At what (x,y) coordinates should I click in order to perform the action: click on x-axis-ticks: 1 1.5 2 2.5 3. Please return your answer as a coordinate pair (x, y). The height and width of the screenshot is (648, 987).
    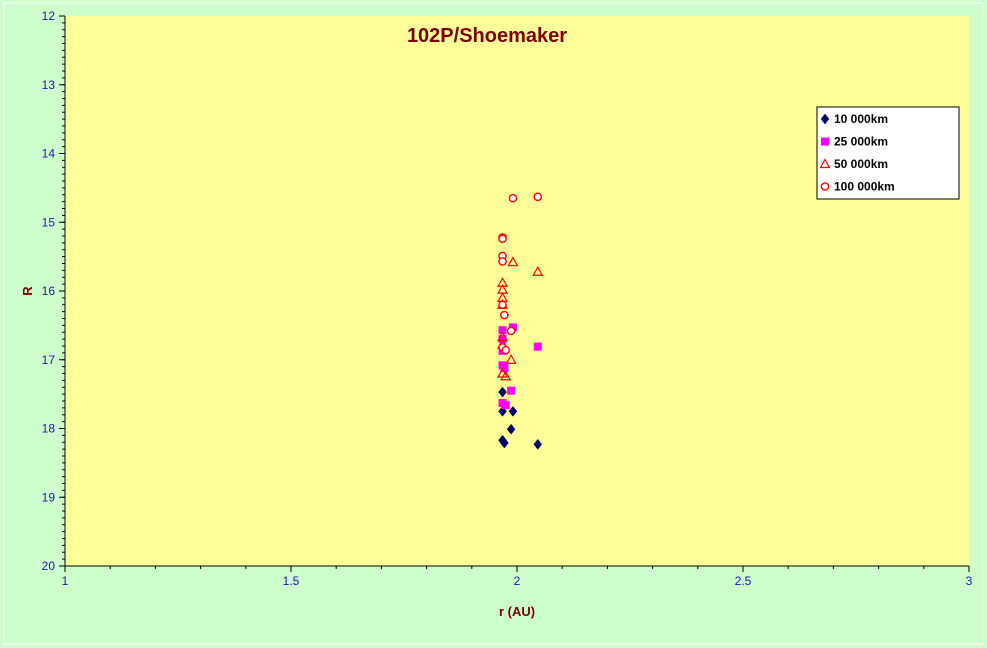
    Looking at the image, I should click on (517, 577).